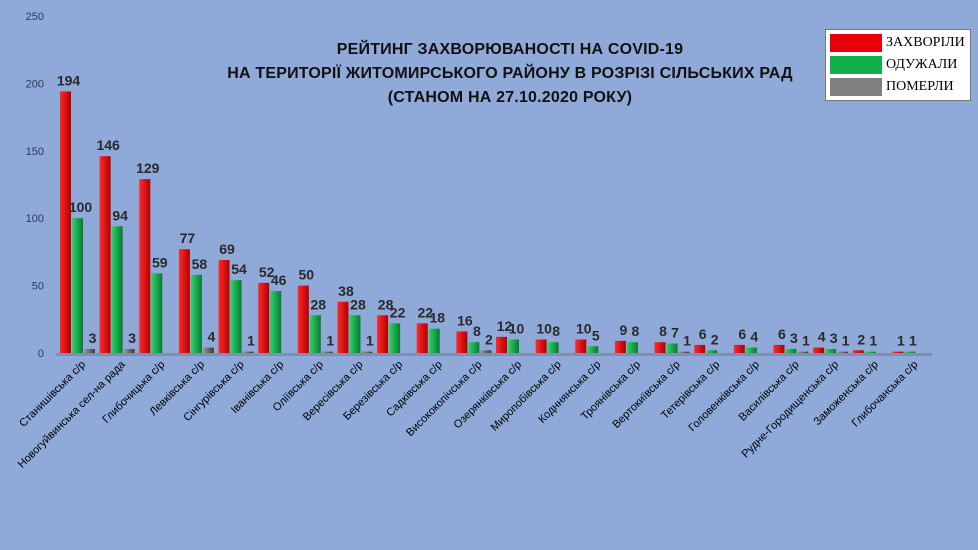  I want to click on chart-legend: ЗАХВОРІЛИ ОДУЖАЛИ ПОМЕРЛИ, so click(898, 65).